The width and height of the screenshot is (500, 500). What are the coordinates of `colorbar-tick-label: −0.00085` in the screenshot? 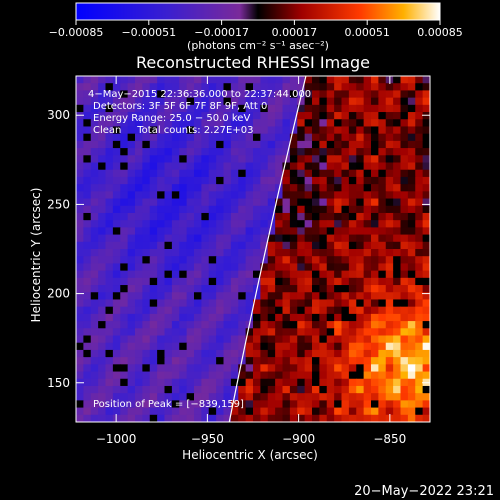 It's located at (76, 32).